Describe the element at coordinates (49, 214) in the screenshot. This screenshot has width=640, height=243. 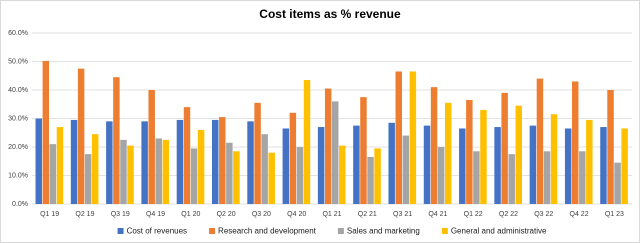
I see `x-tick-label: Q1 19` at that location.